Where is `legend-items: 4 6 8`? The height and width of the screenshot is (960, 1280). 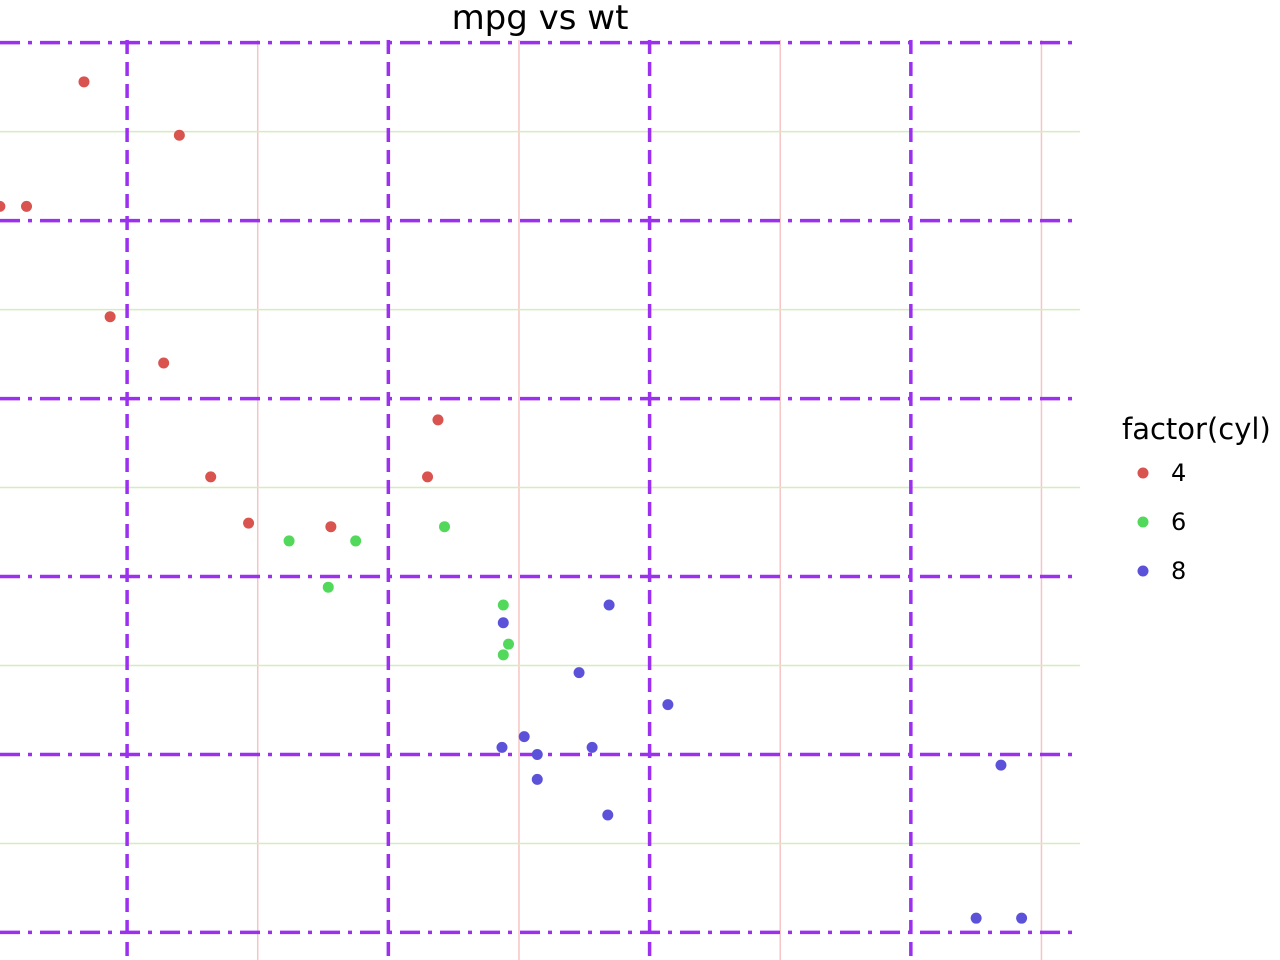
legend-items: 4 6 8 is located at coordinates (1161, 522).